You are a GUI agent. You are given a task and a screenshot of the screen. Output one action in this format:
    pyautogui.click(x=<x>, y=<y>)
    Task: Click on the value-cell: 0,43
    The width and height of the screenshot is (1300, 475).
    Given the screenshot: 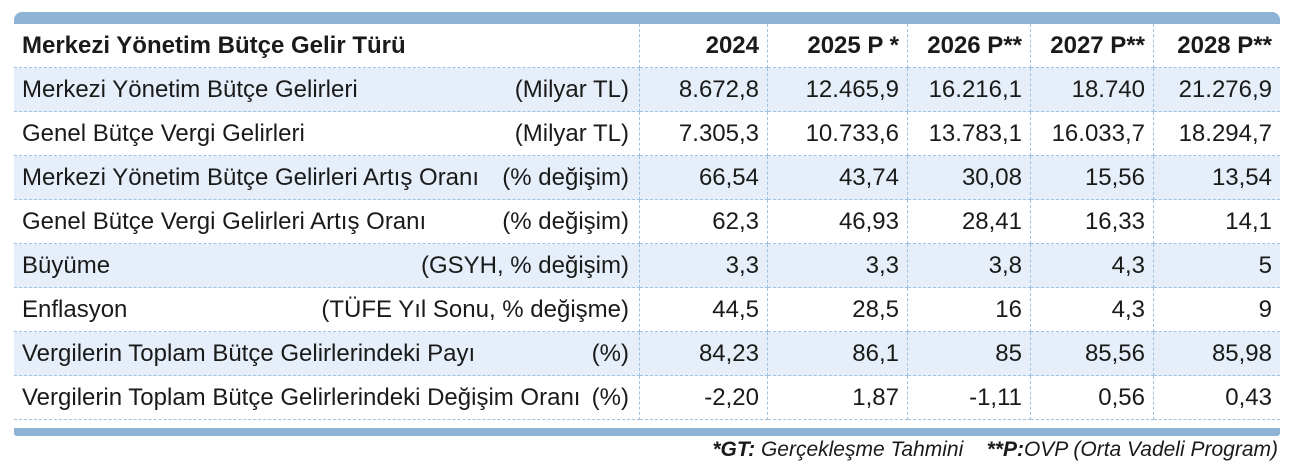 What is the action you would take?
    pyautogui.click(x=1217, y=398)
    